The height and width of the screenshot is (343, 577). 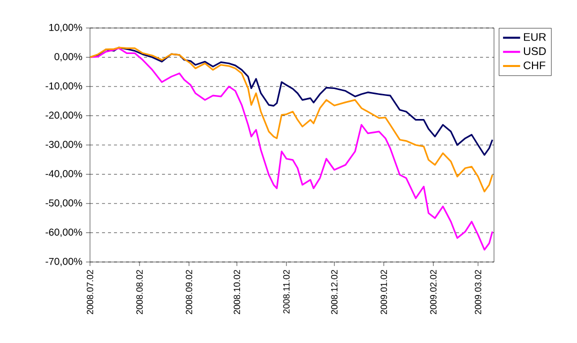 I want to click on y-tick-label: -20,00%, so click(x=64, y=116).